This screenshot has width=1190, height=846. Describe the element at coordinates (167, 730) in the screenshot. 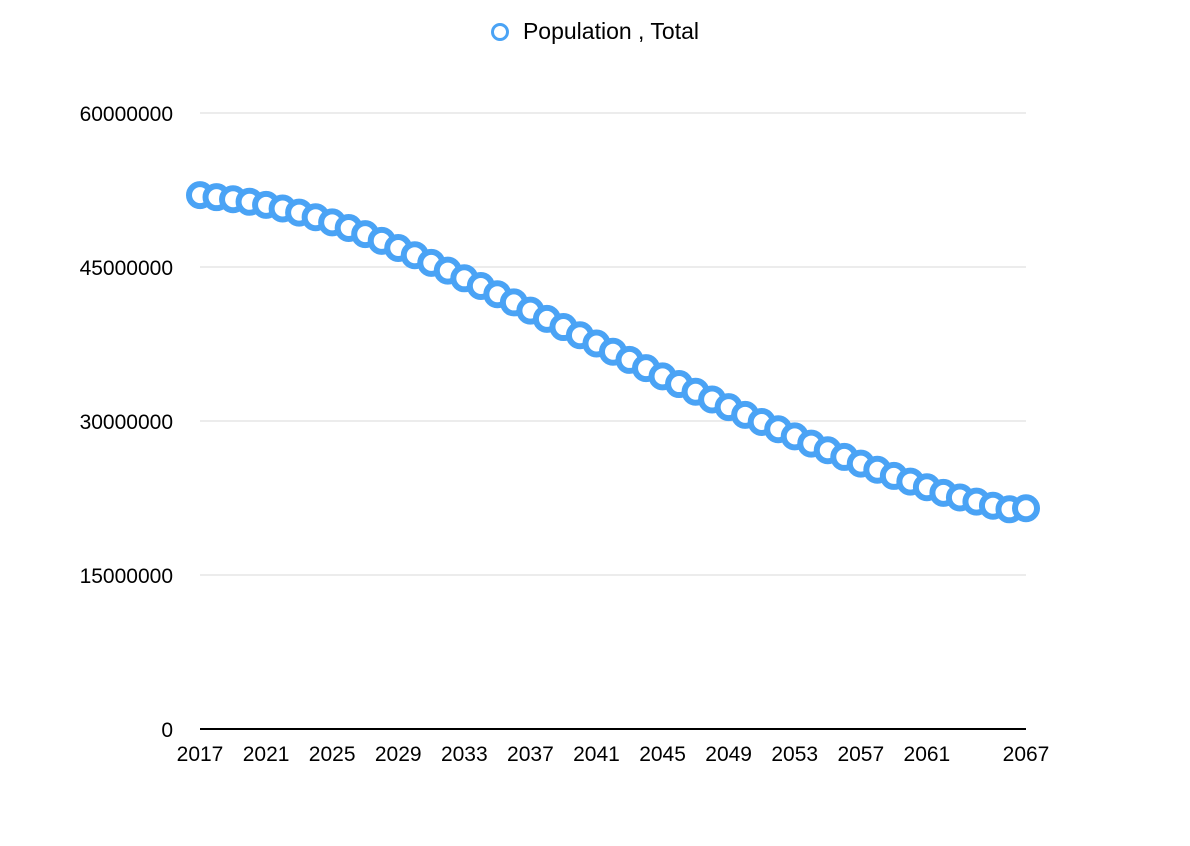

I see `y-tick-label: 0` at that location.